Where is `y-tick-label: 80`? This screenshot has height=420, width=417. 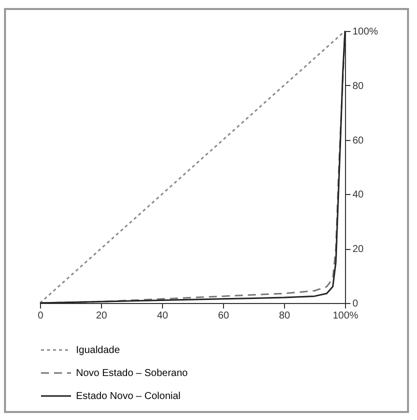 y-tick-label: 80 is located at coordinates (358, 86).